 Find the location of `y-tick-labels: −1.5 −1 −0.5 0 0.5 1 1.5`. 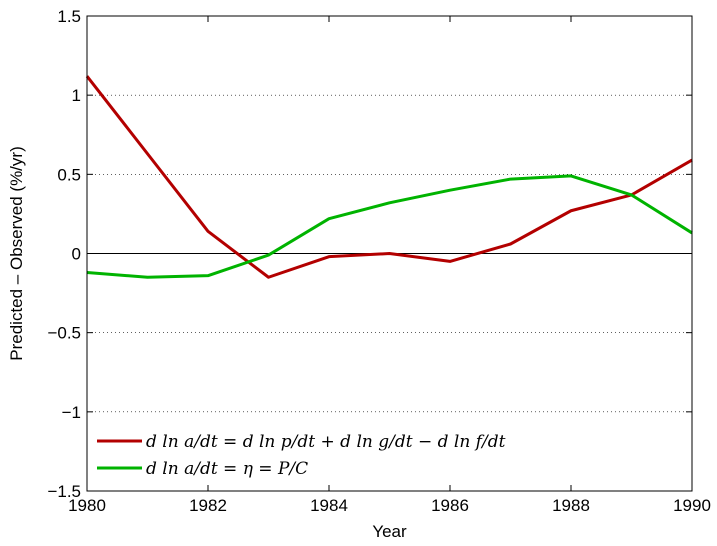

y-tick-labels: −1.5 −1 −0.5 0 0.5 1 1.5 is located at coordinates (64, 254).